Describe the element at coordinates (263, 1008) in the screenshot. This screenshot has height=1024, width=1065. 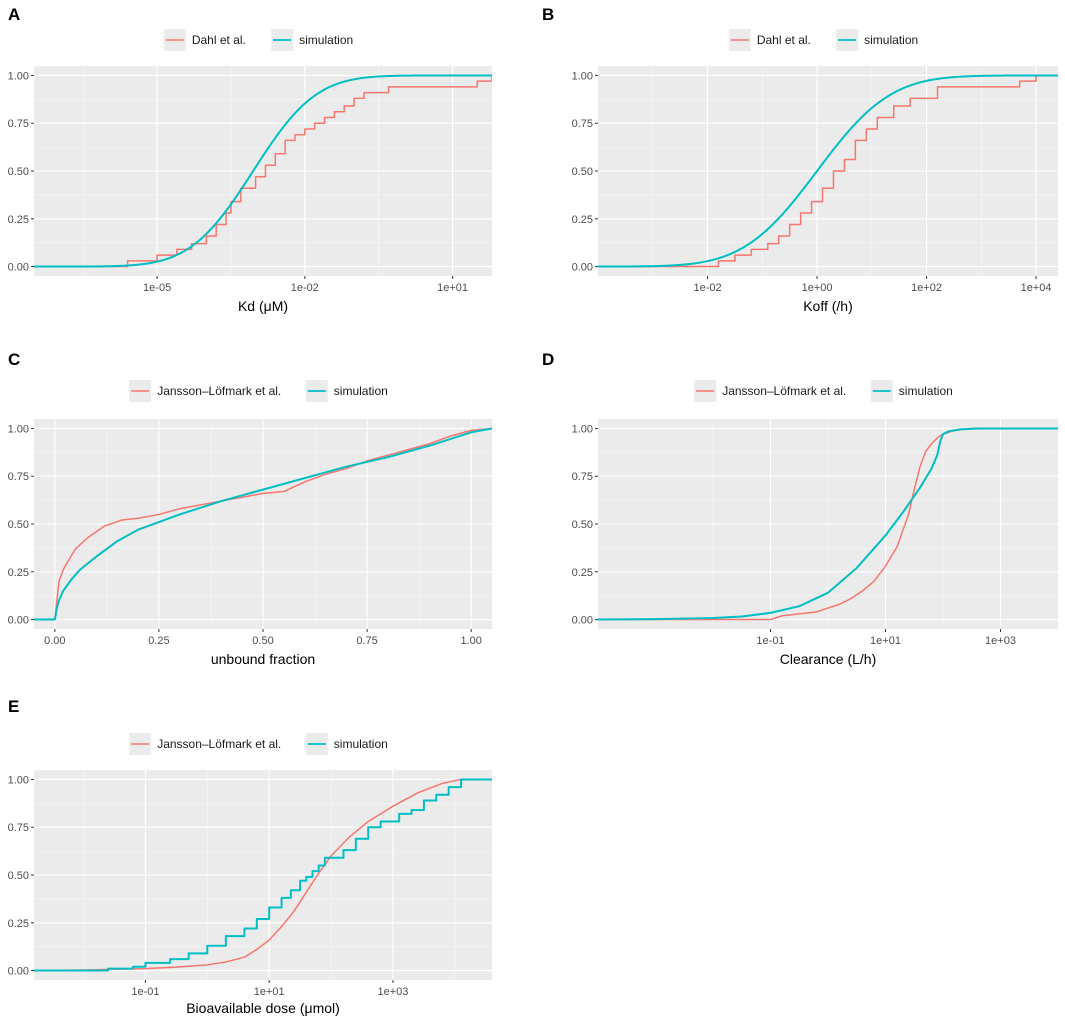
I see `x-axis-label: Bioavailable dose (μmol)` at that location.